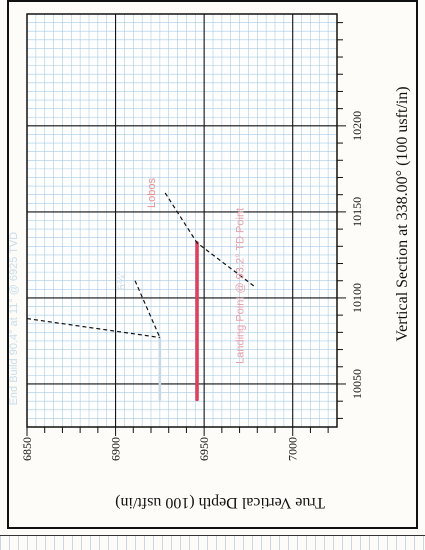  I want to click on x-tick-label: 10200, so click(357, 126).